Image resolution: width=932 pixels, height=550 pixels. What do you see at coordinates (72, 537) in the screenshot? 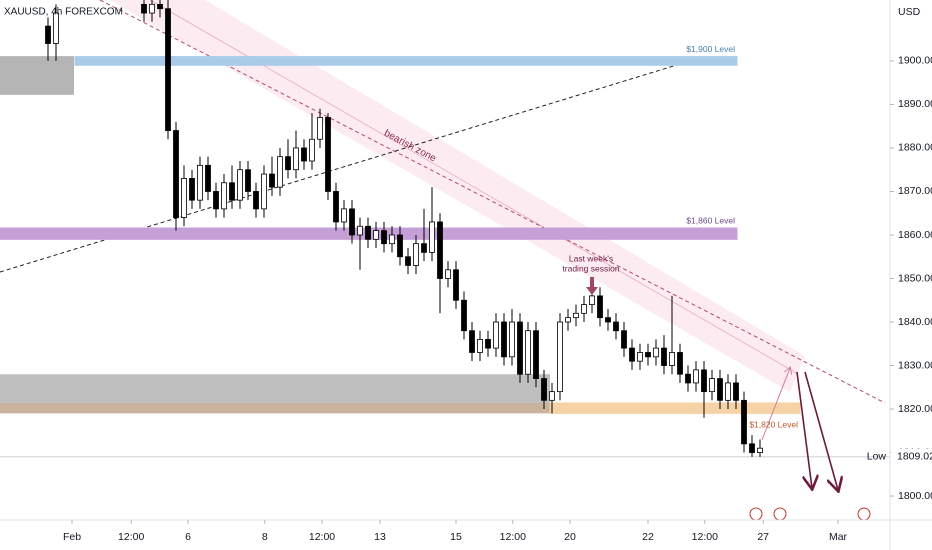
I see `x-tick-label: Feb` at bounding box center [72, 537].